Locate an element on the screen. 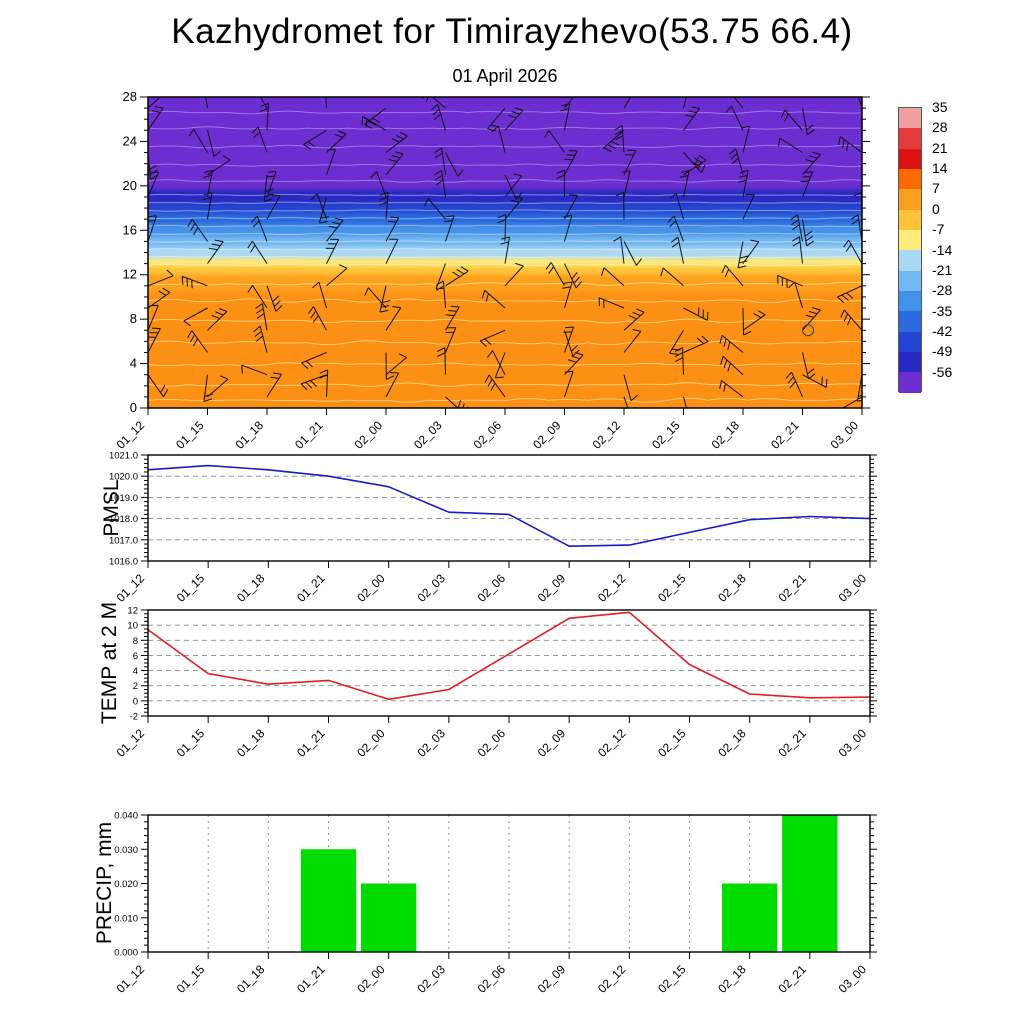 The height and width of the screenshot is (1024, 1024). colorbar-label: -56 is located at coordinates (942, 371).